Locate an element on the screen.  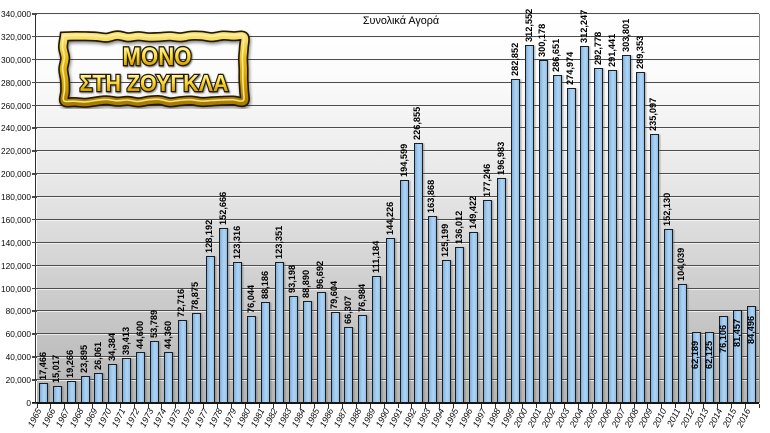
svg-text: ΣΤΗ ΖΟΥΓΚΛΑ is located at coordinates (154, 83).